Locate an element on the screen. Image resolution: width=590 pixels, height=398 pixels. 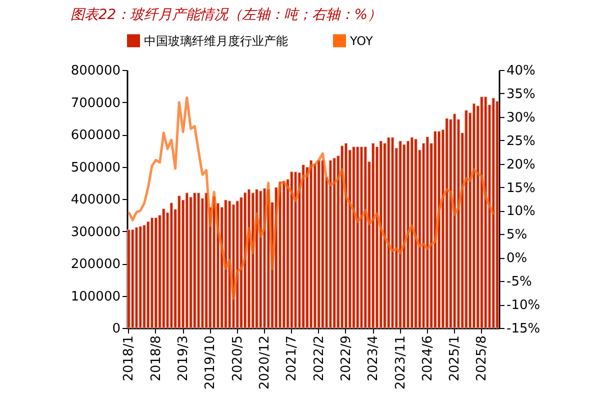
x-tick-label: 2020/12 is located at coordinates (265, 363).